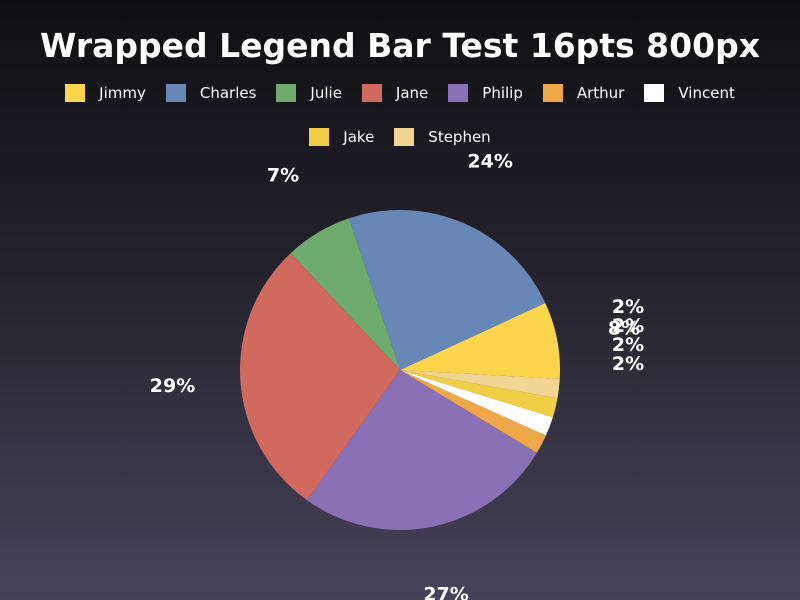  I want to click on pie-slice-jane, so click(320, 377).